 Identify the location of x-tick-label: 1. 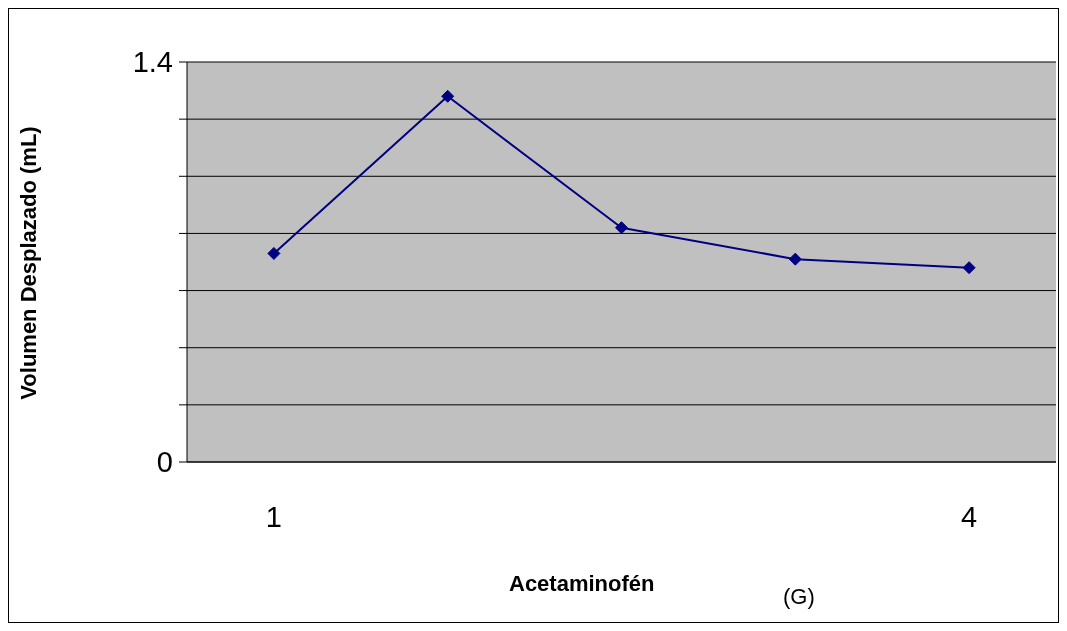
(273, 516).